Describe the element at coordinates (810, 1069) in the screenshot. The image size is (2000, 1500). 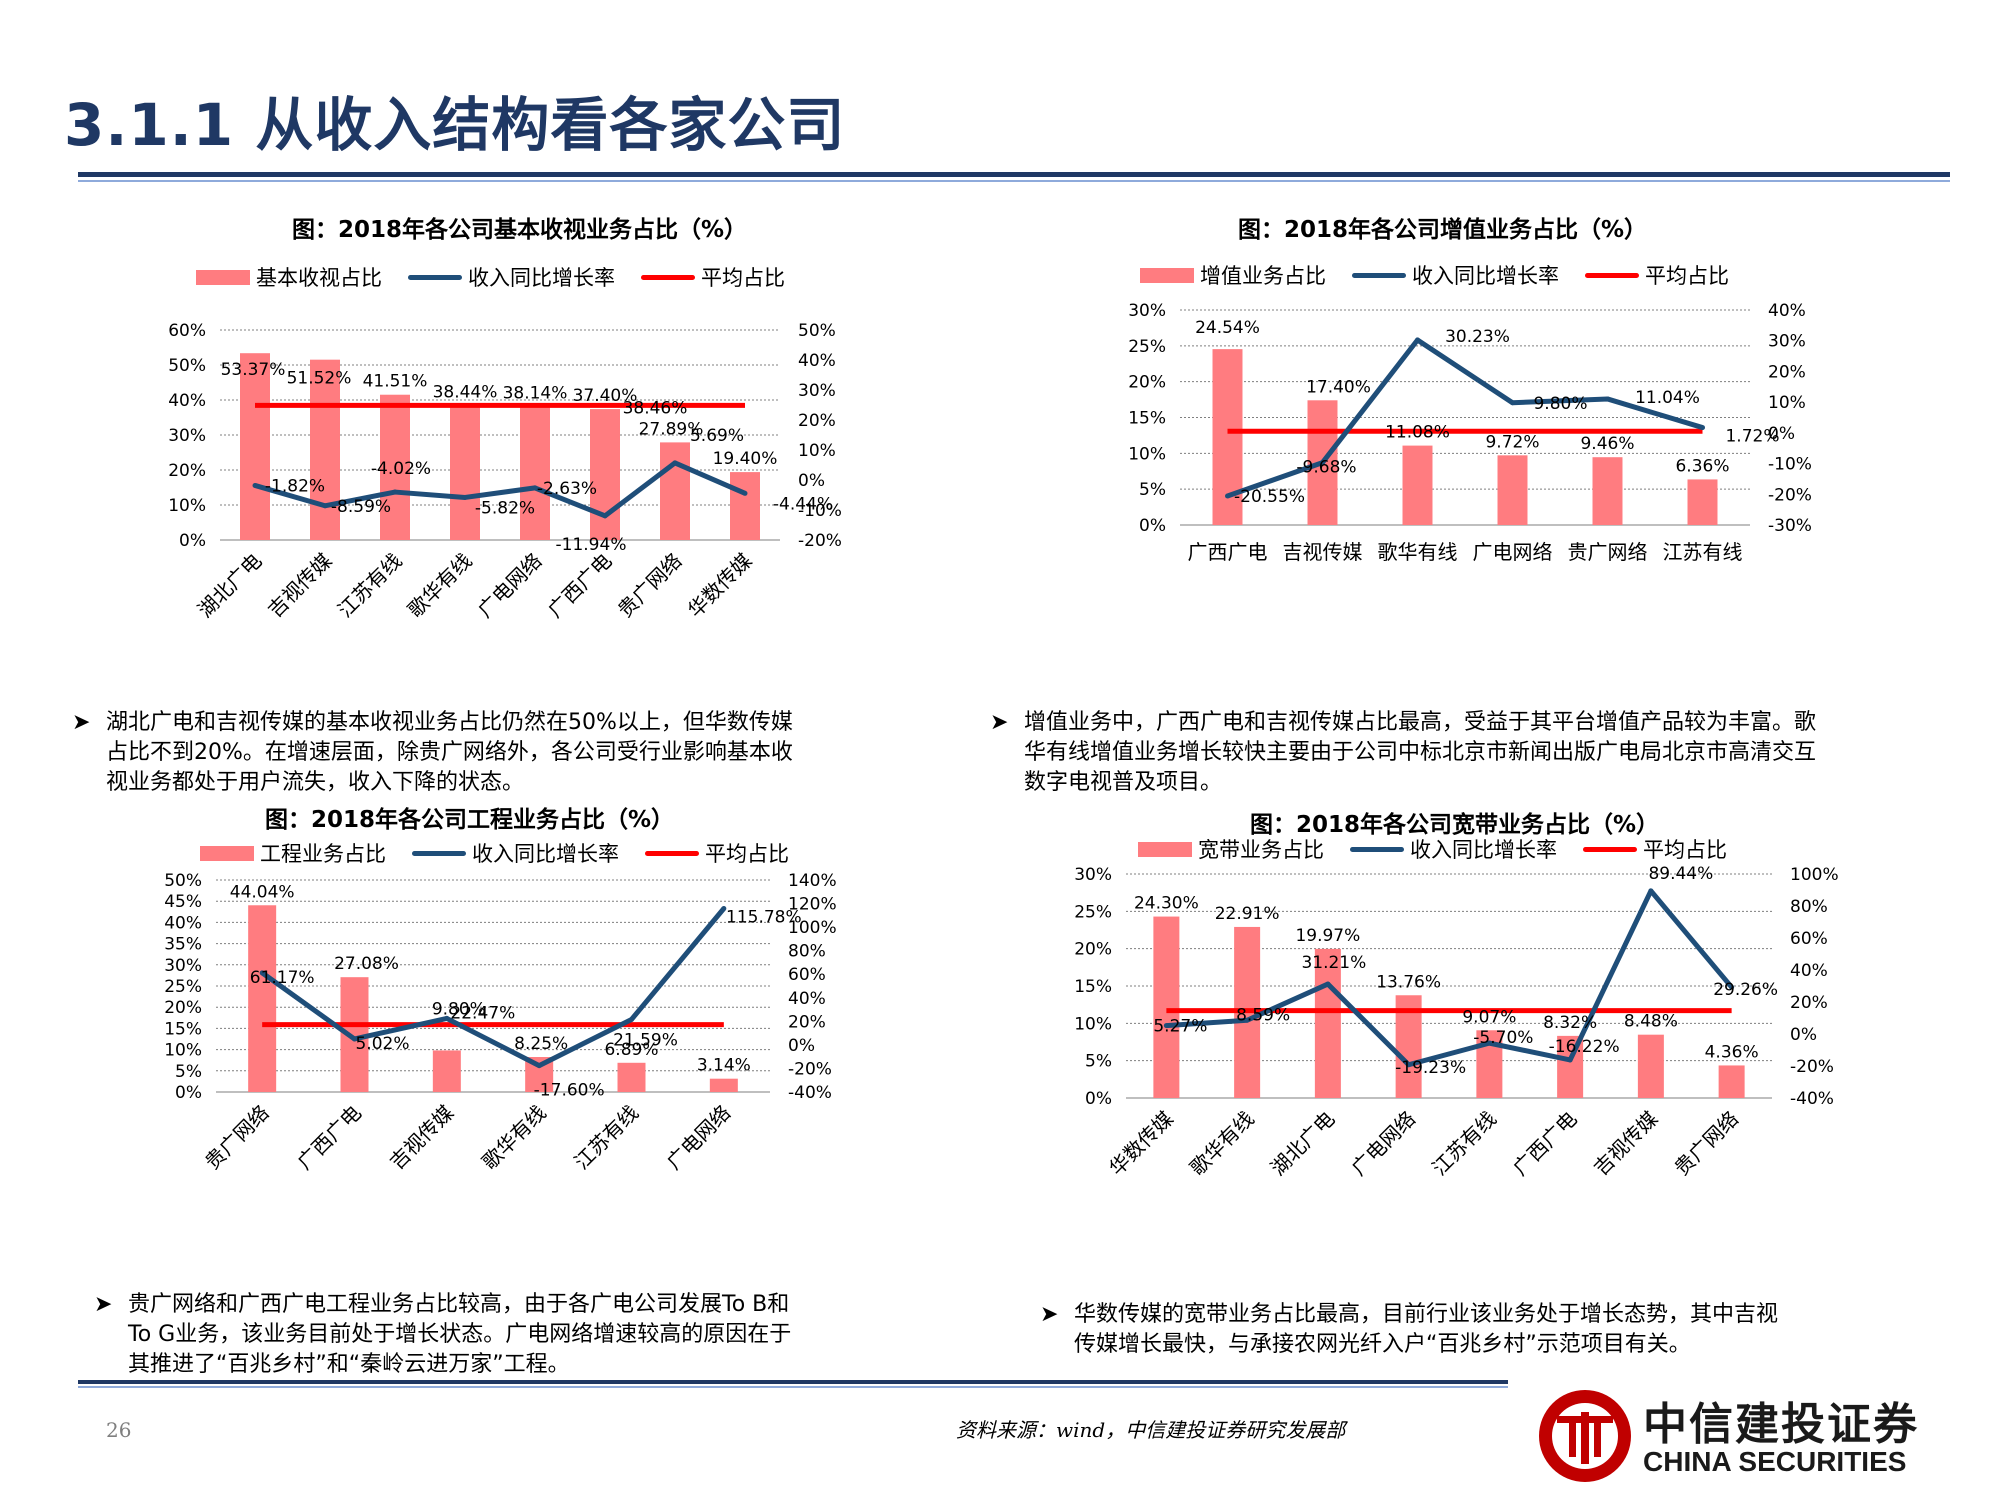
I see `y-right-tick: -20%` at that location.